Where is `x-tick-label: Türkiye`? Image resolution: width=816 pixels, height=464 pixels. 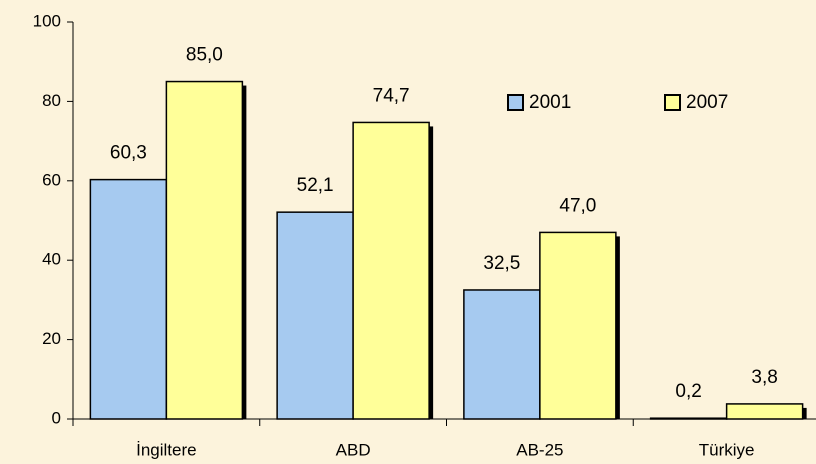 x-tick-label: Türkiye is located at coordinates (727, 449).